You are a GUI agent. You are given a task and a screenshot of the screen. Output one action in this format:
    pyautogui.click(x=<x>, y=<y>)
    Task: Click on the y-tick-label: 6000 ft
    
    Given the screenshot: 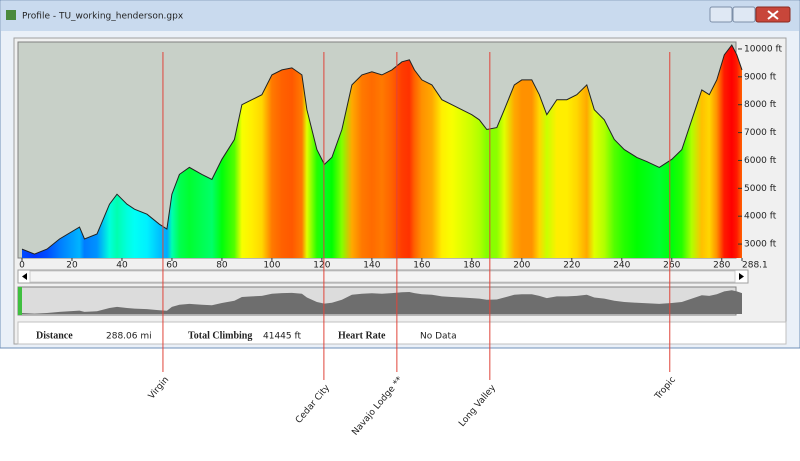 What is the action you would take?
    pyautogui.click(x=760, y=161)
    